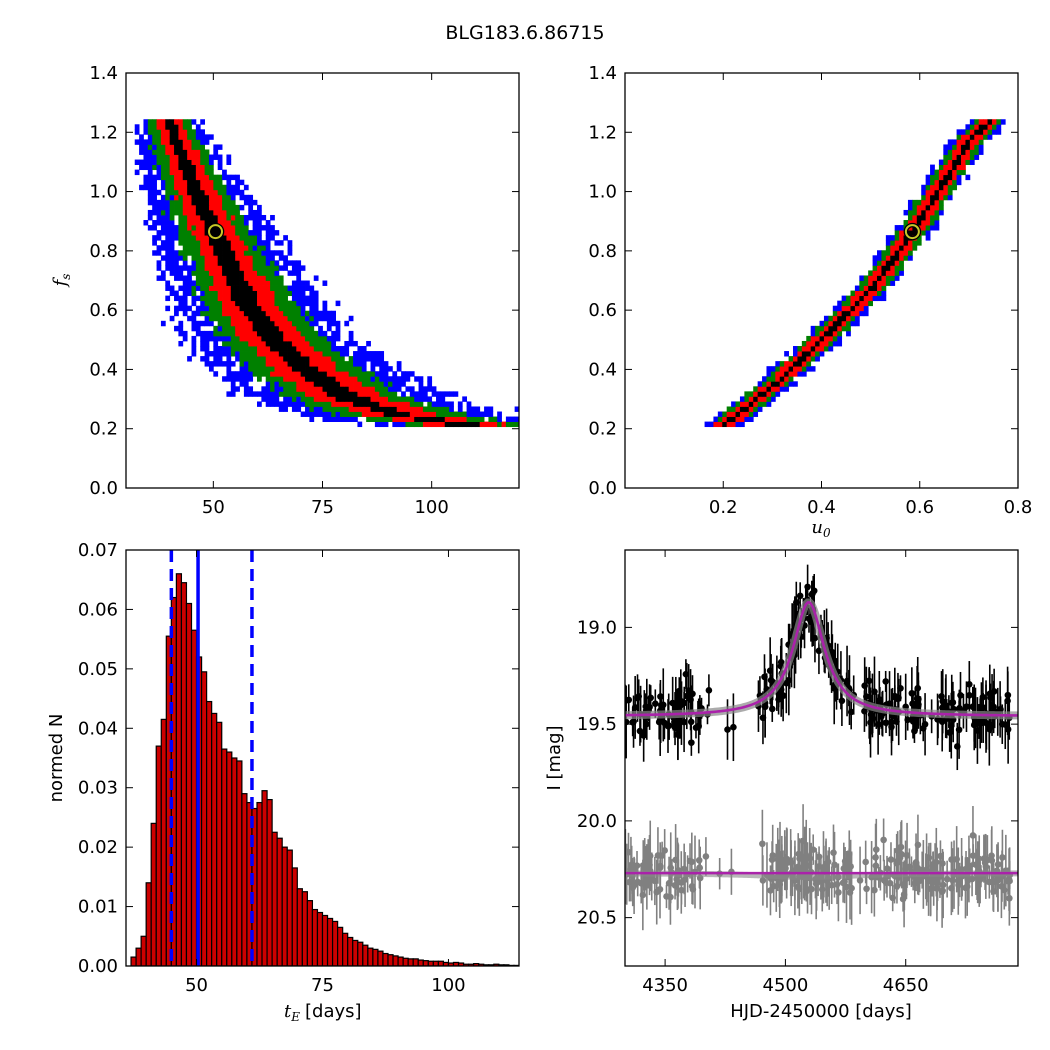 The width and height of the screenshot is (1050, 1050). I want to click on br-xtick-label: 4350, so click(665, 985).